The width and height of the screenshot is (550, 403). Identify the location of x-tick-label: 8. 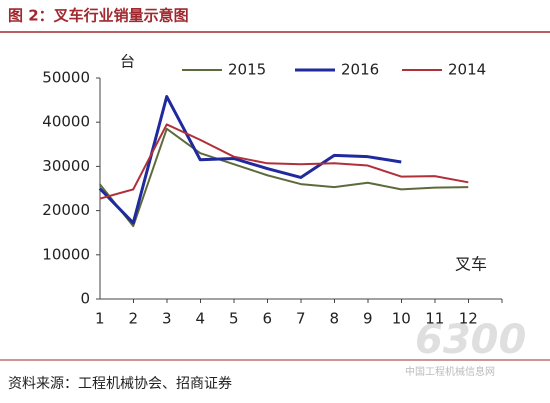
(334, 319).